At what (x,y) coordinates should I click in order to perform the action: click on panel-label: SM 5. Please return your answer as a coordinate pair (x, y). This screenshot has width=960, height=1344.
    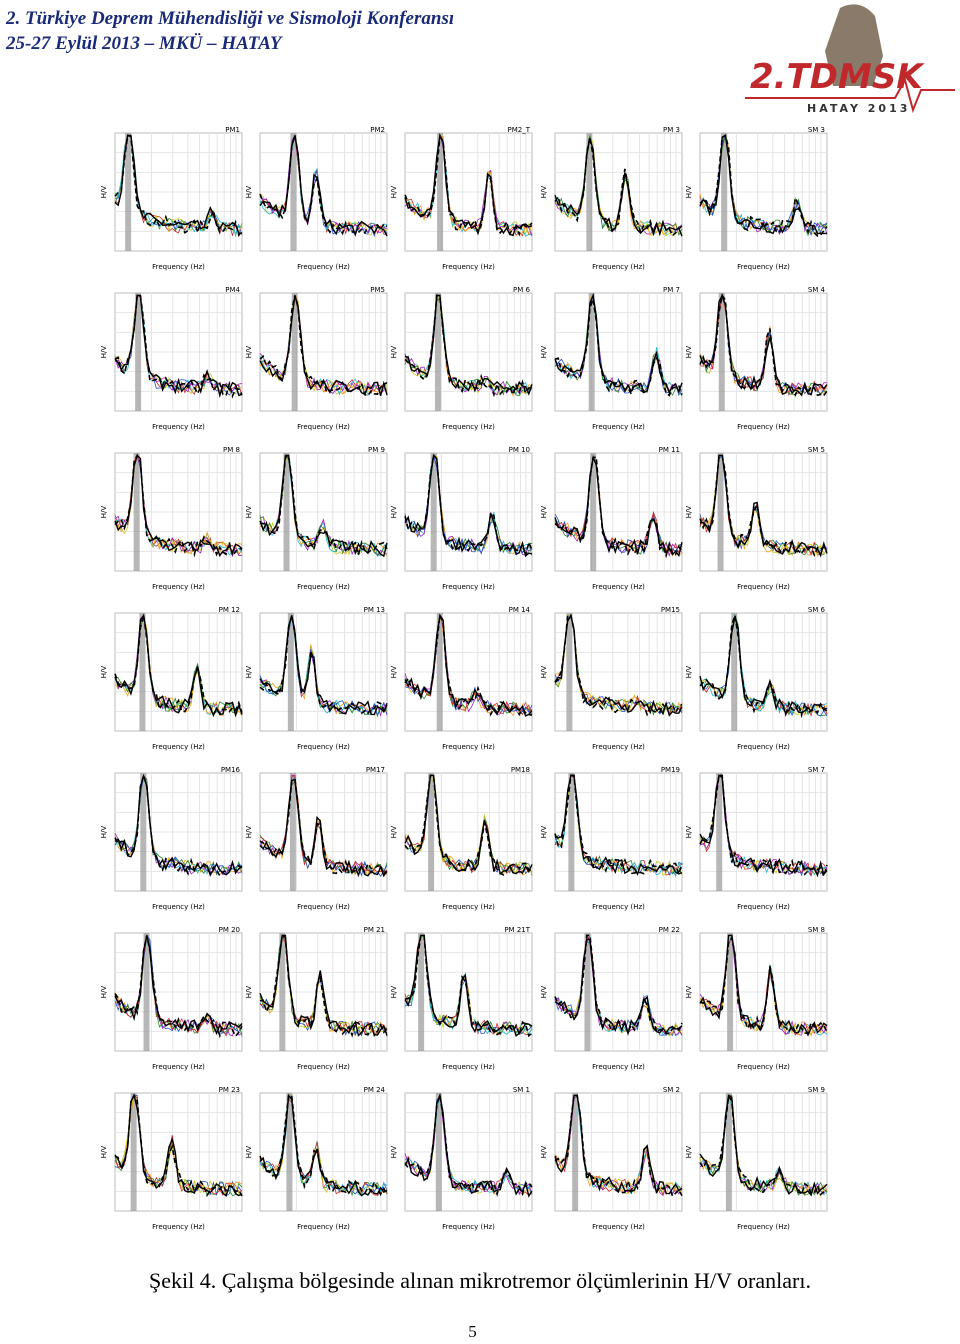
    Looking at the image, I should click on (816, 450).